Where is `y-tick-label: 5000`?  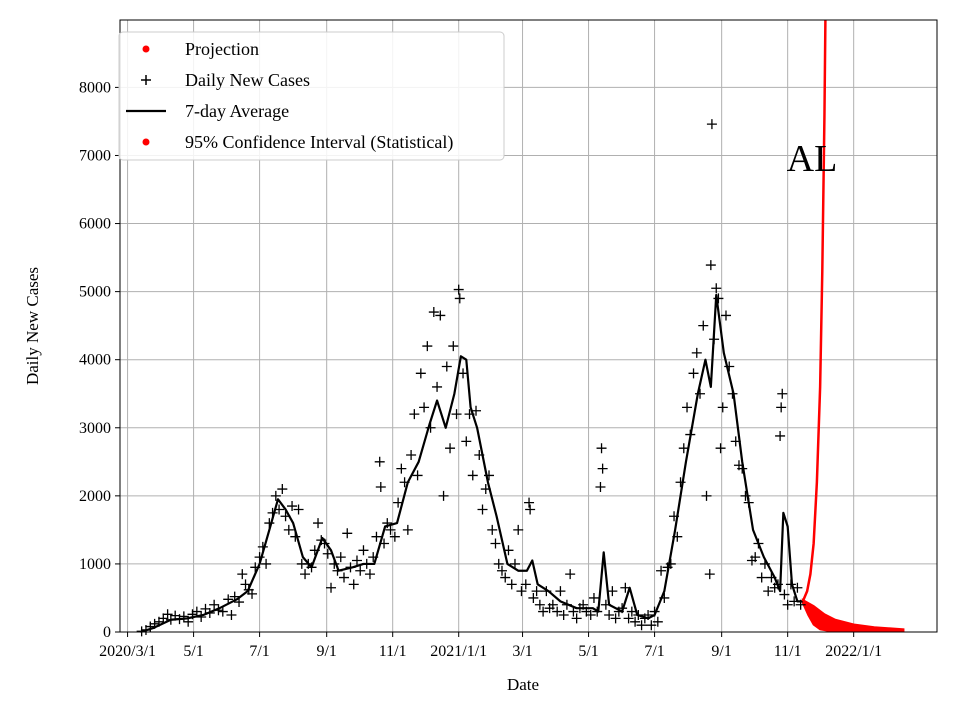
y-tick-label: 5000 is located at coordinates (95, 292).